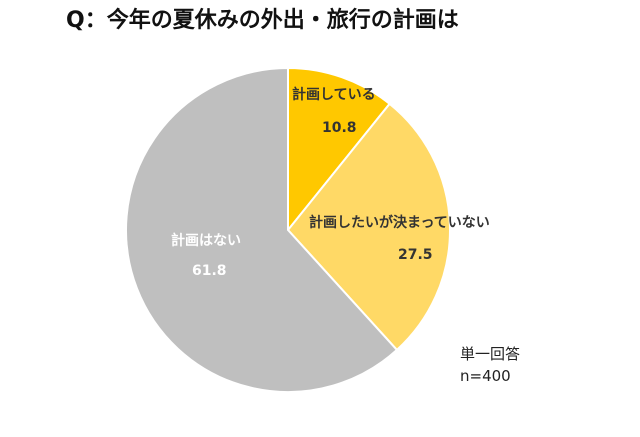 Image resolution: width=640 pixels, height=437 pixels. I want to click on slice-value-planning: 10.8, so click(339, 128).